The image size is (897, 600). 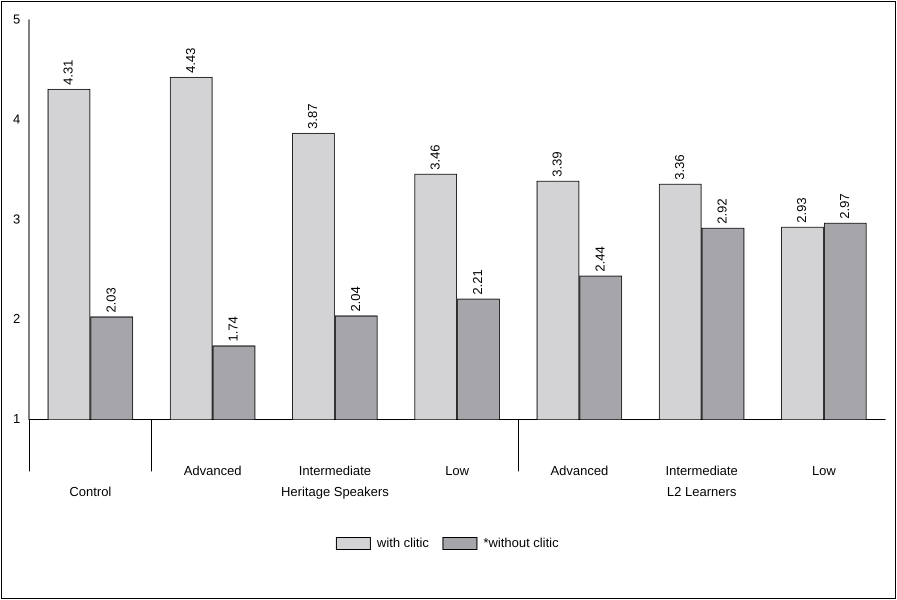 I want to click on data-label: 3.39, so click(x=557, y=164).